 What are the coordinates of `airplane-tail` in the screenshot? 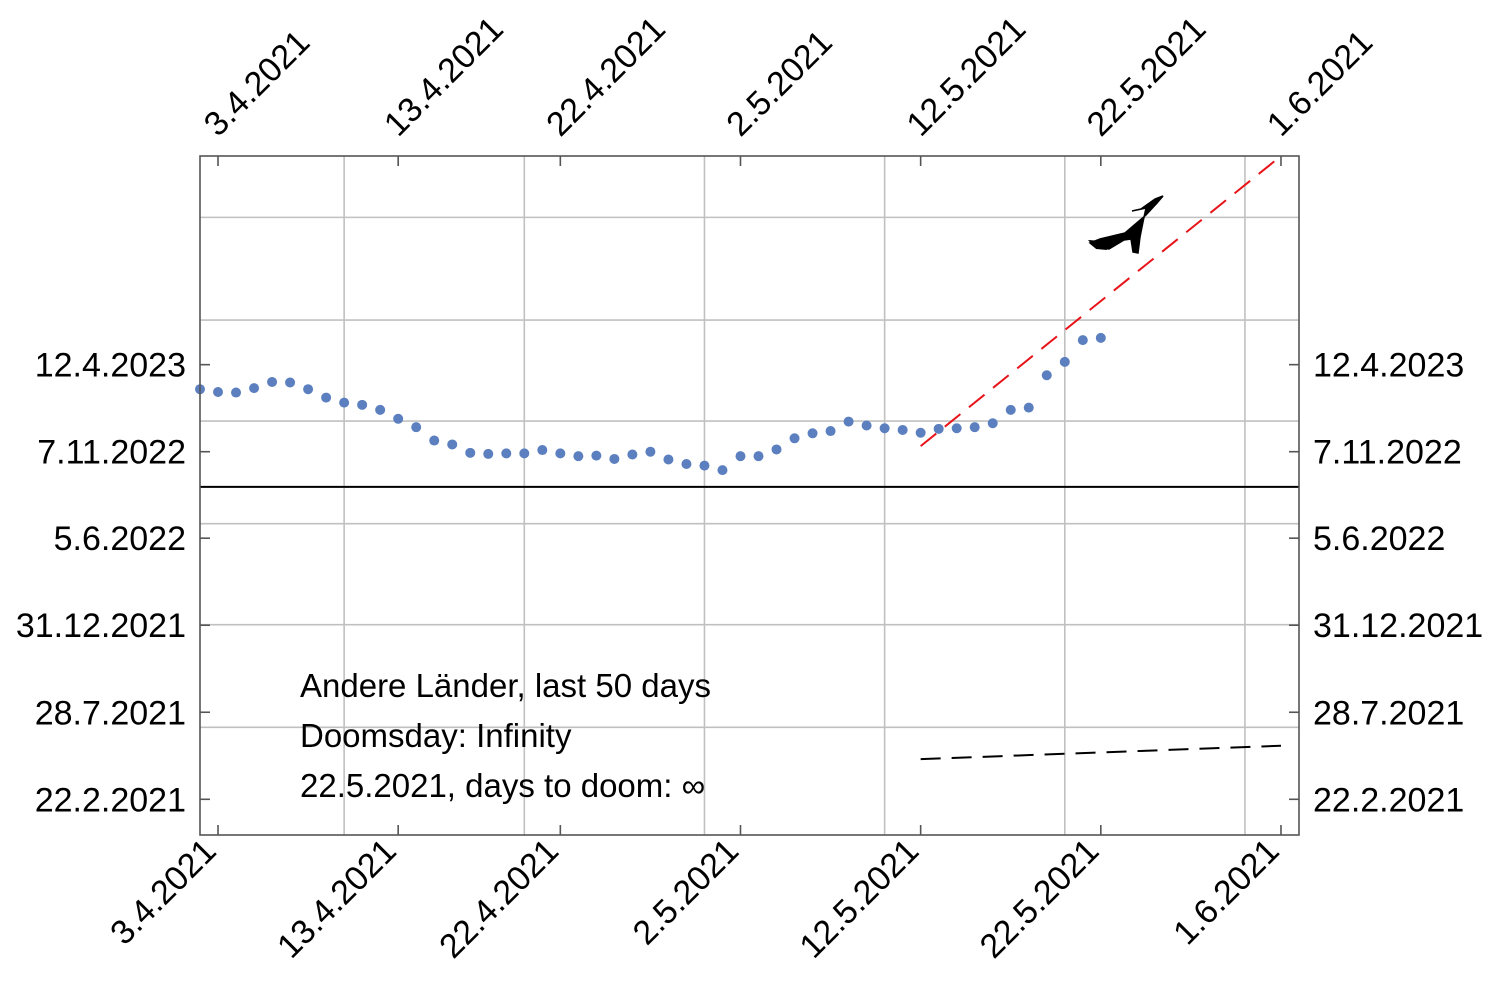 It's located at (1097, 245).